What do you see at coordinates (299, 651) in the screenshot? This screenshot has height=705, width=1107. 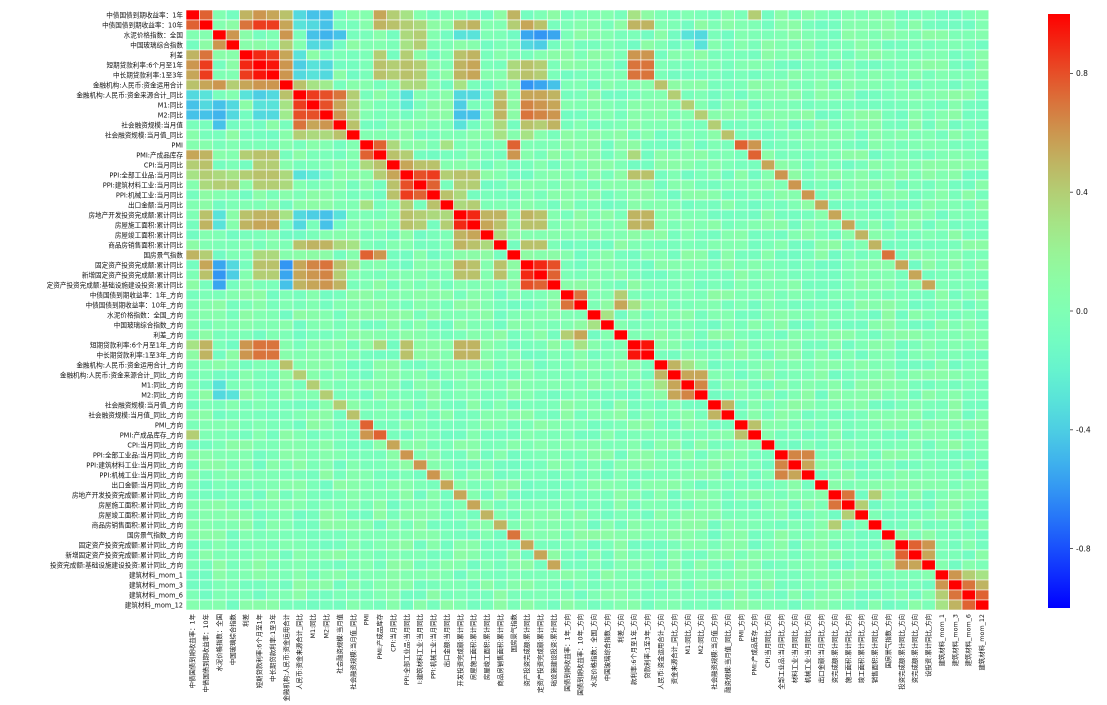 I see `column-label: 人民币:资金来源合计_同比` at bounding box center [299, 651].